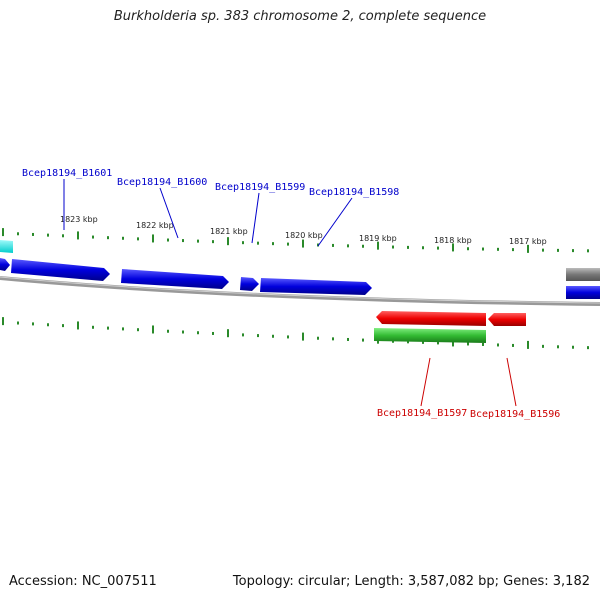  What do you see at coordinates (162, 182) in the screenshot?
I see `gene-label: Bcep18194_B1600` at bounding box center [162, 182].